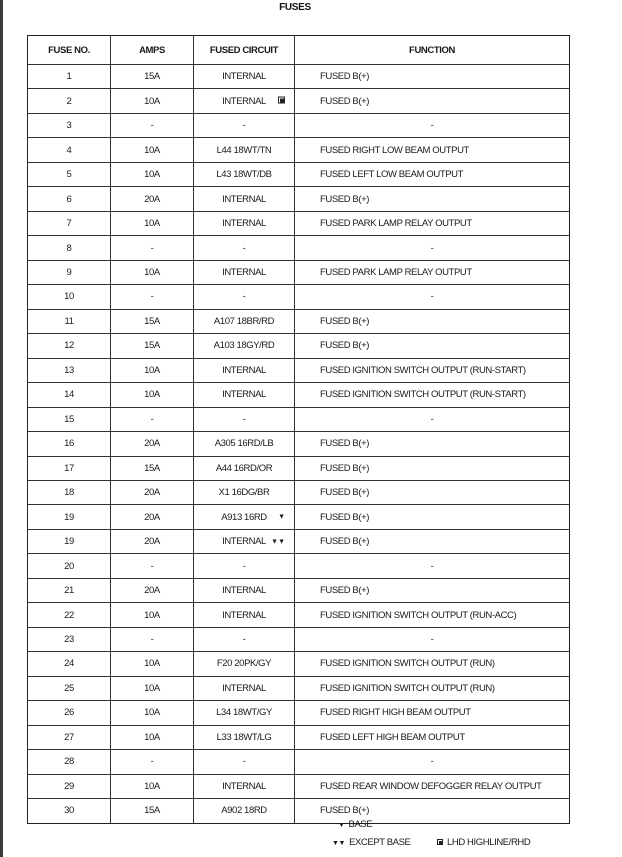 The width and height of the screenshot is (622, 857). I want to click on circuit-cell: F20 20PK/GY, so click(243, 664).